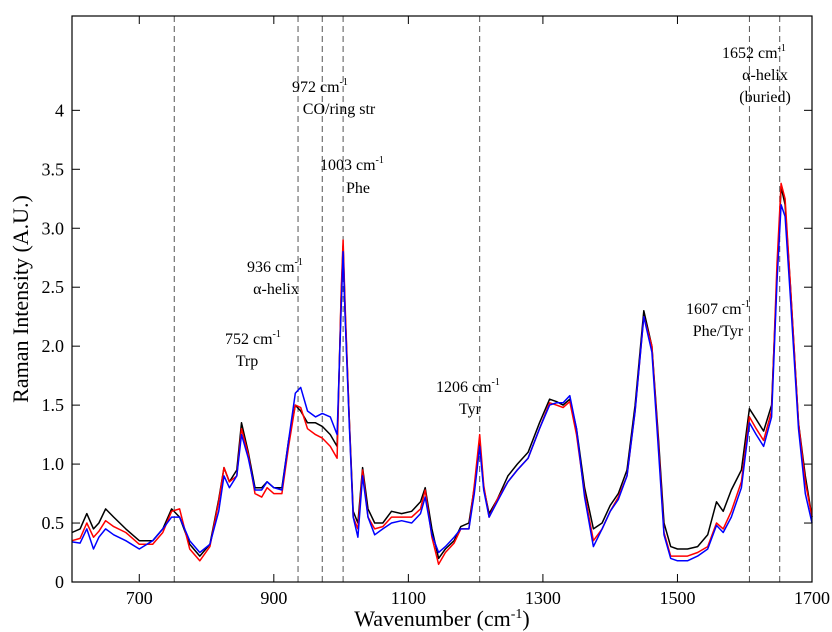 This screenshot has width=832, height=632. Describe the element at coordinates (339, 109) in the screenshot. I see `annotation-label: CO/ring str` at that location.